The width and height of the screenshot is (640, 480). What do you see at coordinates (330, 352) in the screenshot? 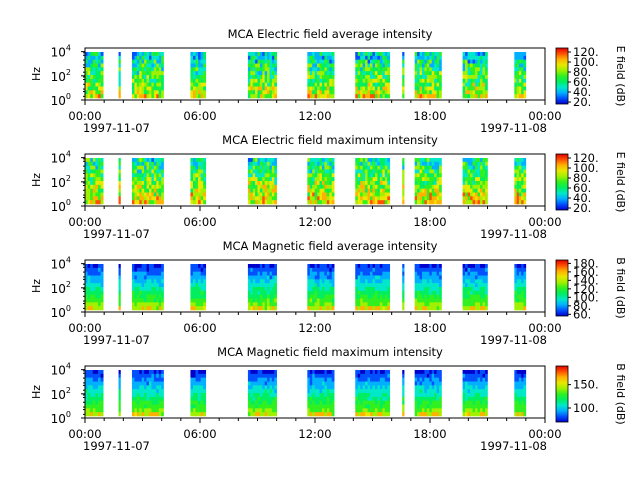
I see `panel-title: MCA Magnetic field maximum intensity` at bounding box center [330, 352].